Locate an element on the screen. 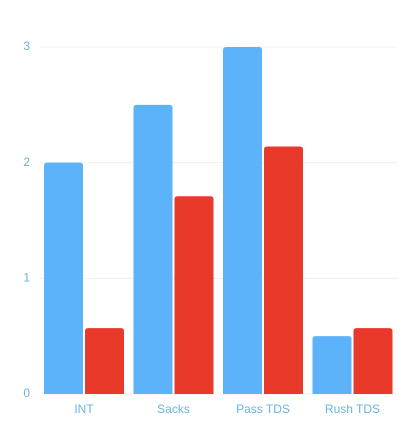  y-tick-label: 3 is located at coordinates (26, 46).